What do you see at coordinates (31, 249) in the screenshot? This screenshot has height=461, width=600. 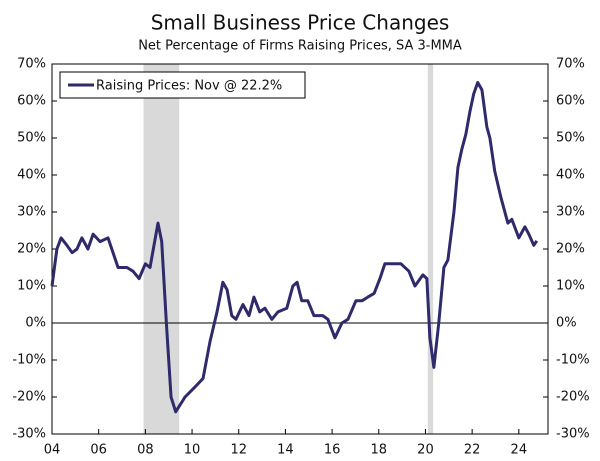 I see `y-tick-label: 20%` at bounding box center [31, 249].